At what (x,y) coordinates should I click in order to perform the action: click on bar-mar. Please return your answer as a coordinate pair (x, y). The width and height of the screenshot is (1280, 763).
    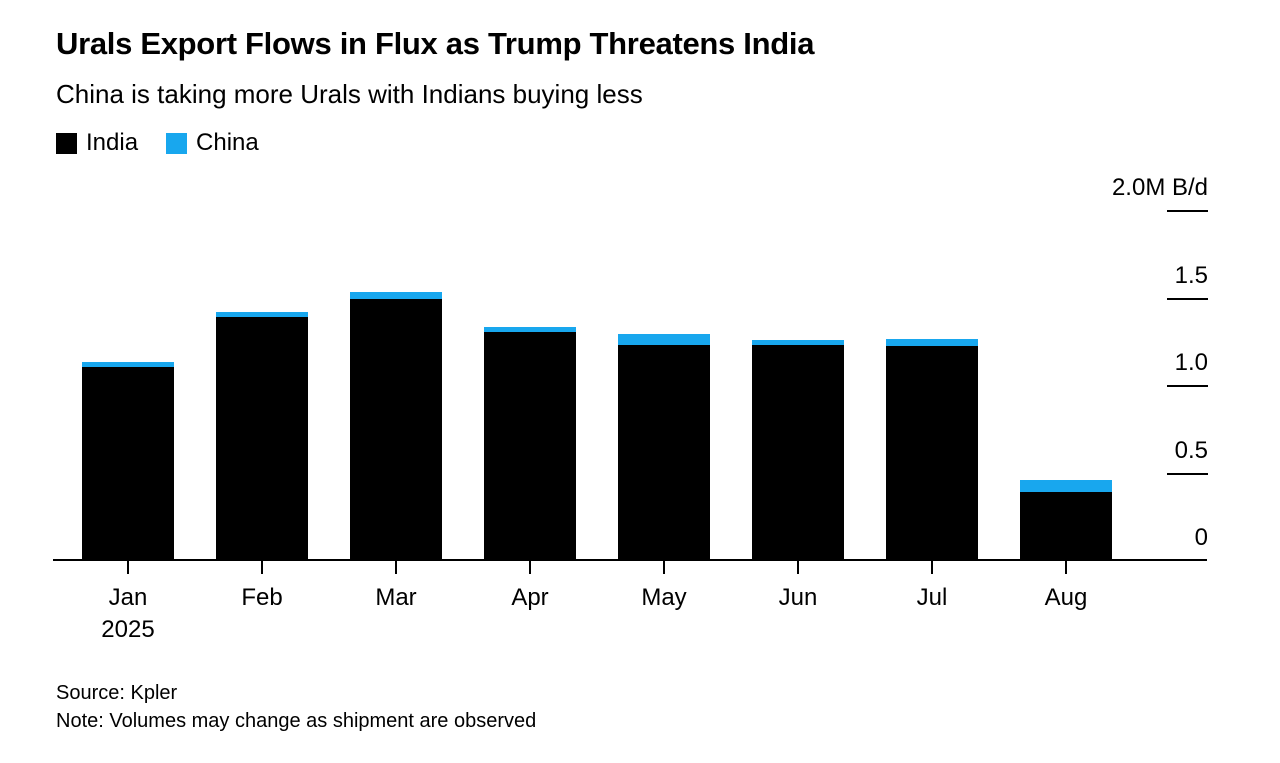
    Looking at the image, I should click on (396, 426).